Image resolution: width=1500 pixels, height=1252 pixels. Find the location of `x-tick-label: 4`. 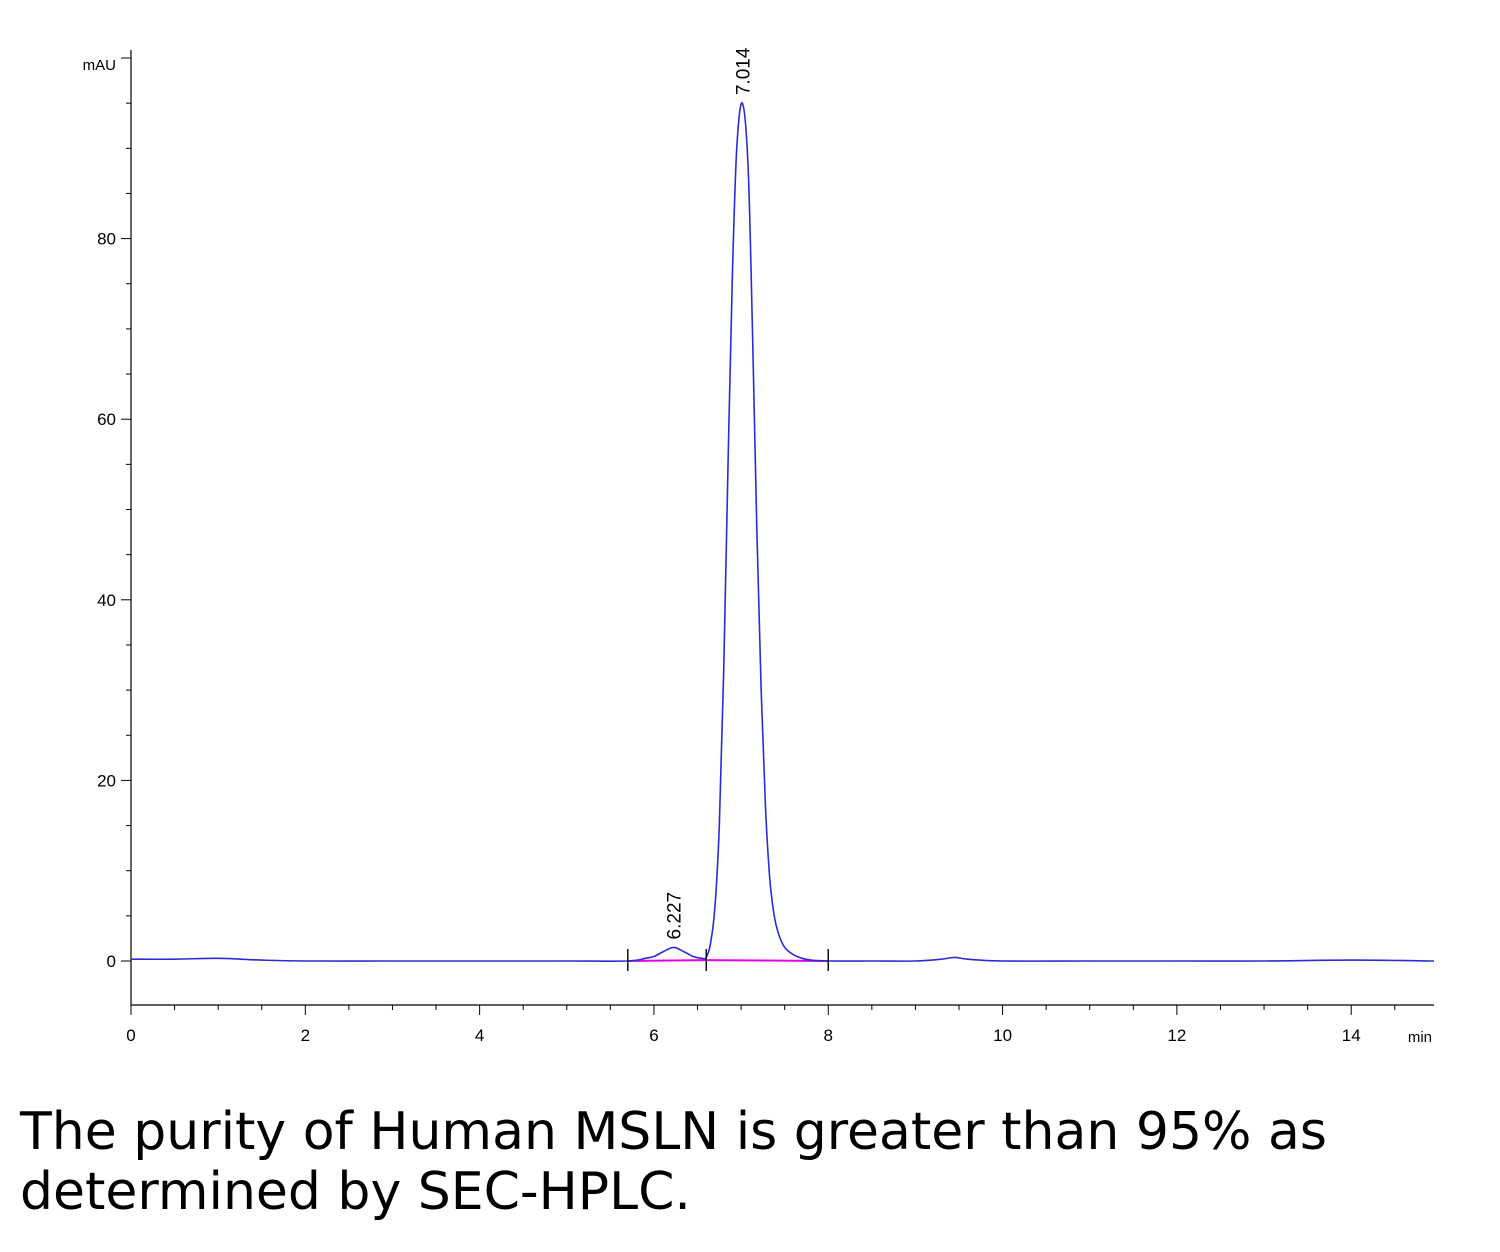

x-tick-label: 4 is located at coordinates (479, 1035).